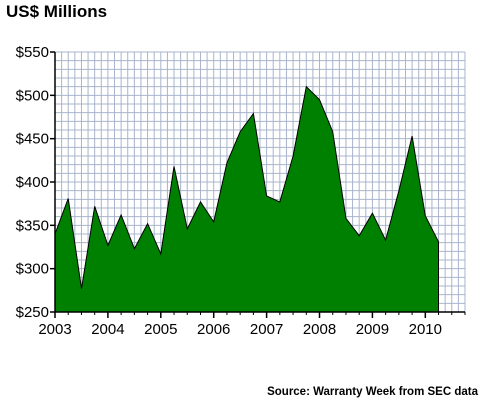 This screenshot has width=484, height=404. I want to click on x-tick-label: 2006, so click(213, 329).